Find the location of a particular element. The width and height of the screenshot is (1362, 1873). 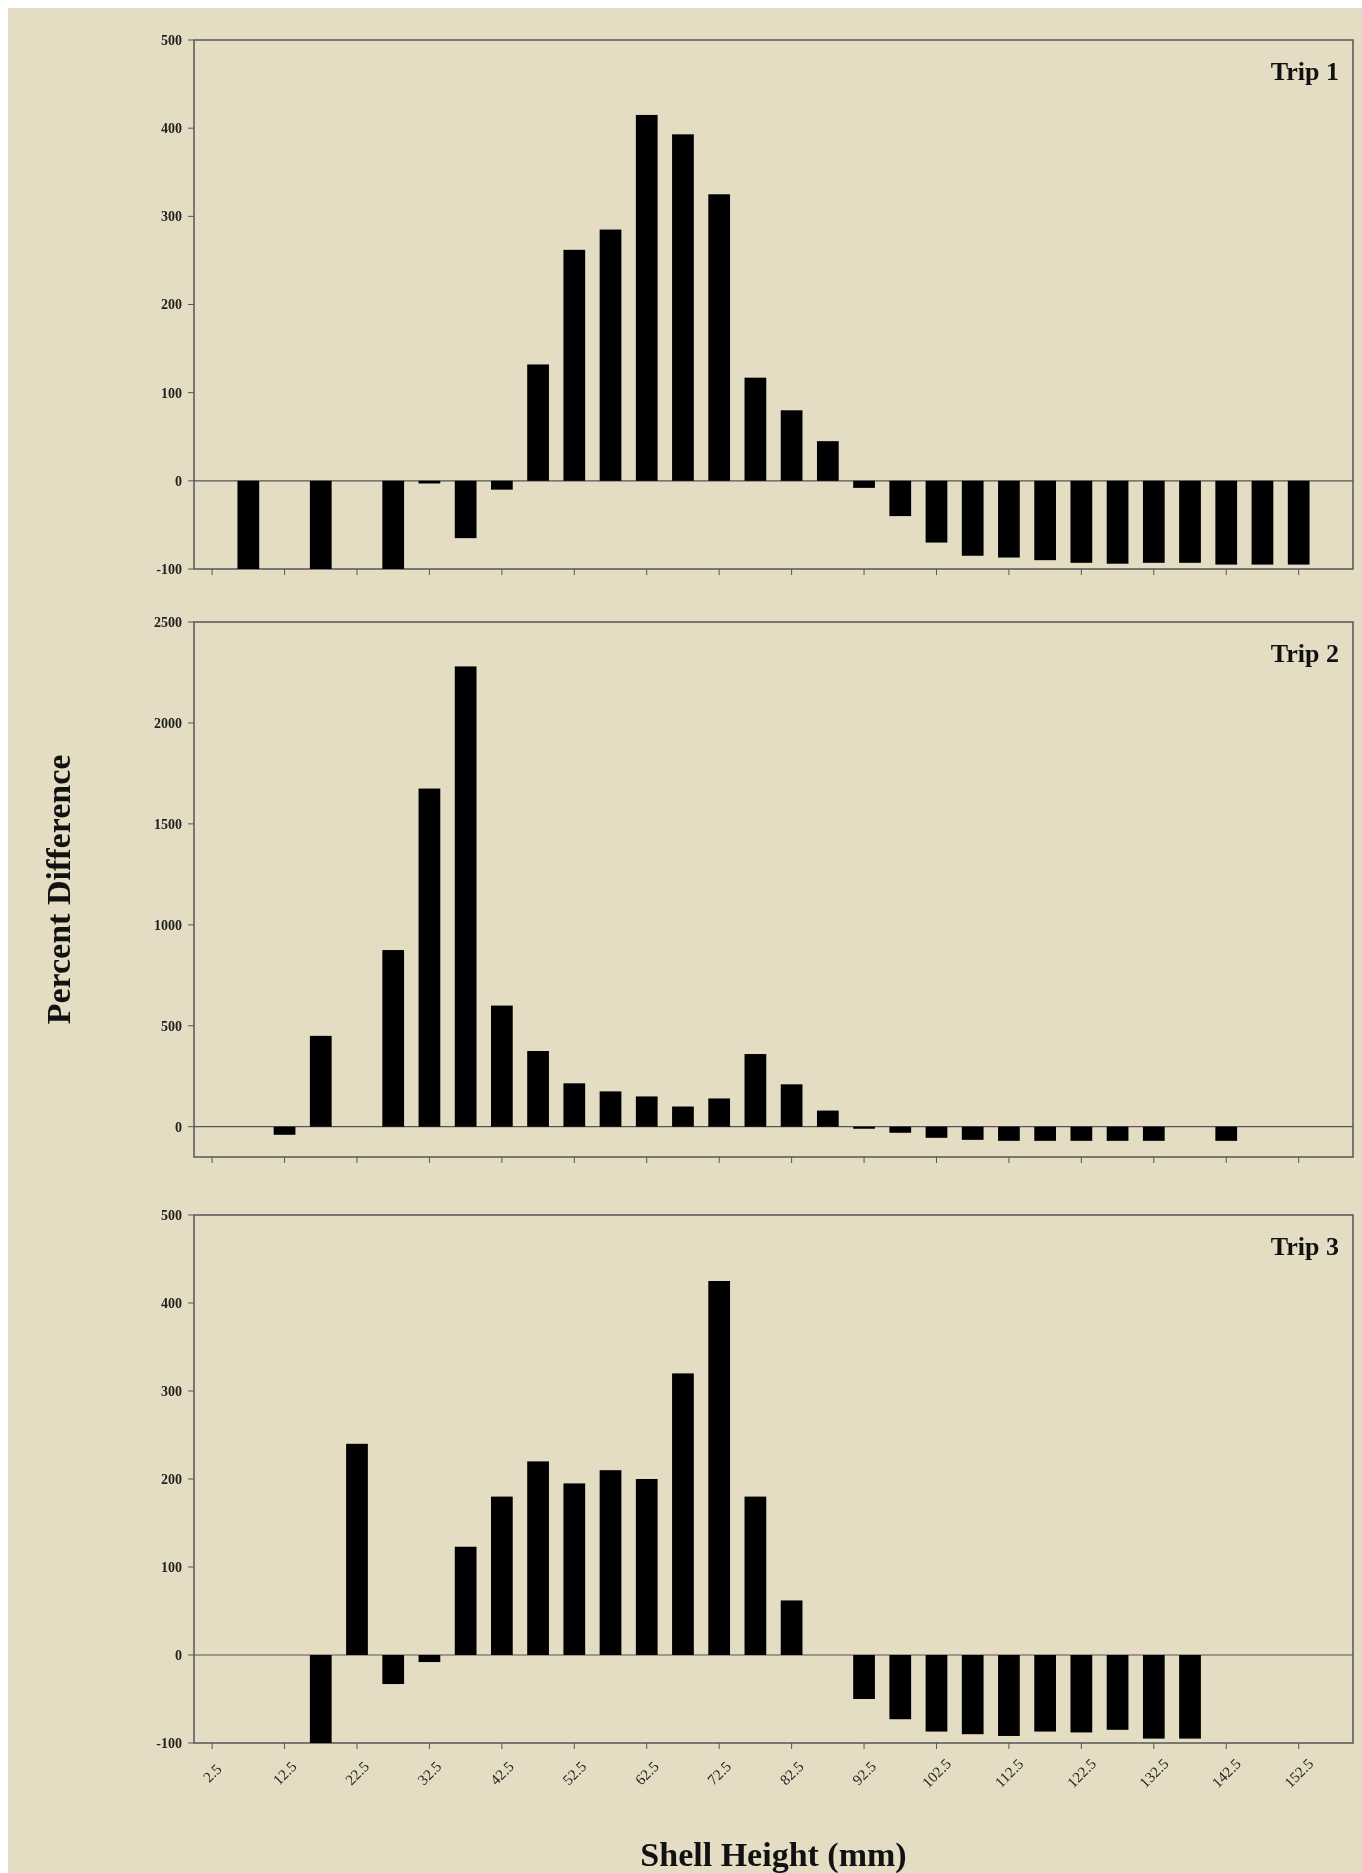

x-tick-label: 72.5 is located at coordinates (719, 1773).